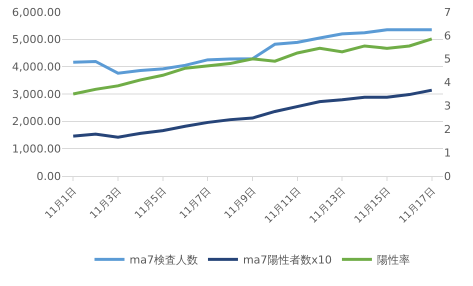 This screenshot has width=473, height=286. Describe the element at coordinates (447, 129) in the screenshot. I see `y2-tick-label: 2` at that location.